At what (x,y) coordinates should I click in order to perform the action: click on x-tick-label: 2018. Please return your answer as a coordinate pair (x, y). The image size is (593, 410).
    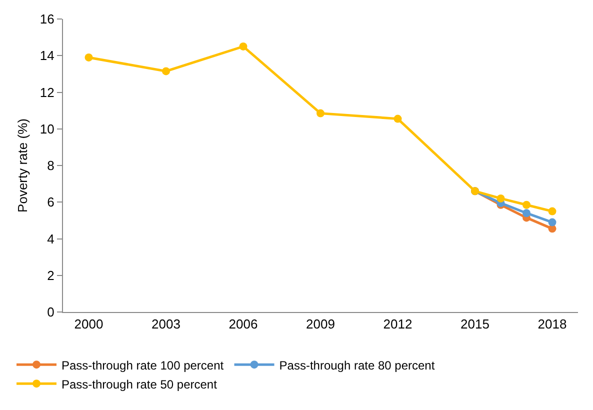
    Looking at the image, I should click on (552, 324).